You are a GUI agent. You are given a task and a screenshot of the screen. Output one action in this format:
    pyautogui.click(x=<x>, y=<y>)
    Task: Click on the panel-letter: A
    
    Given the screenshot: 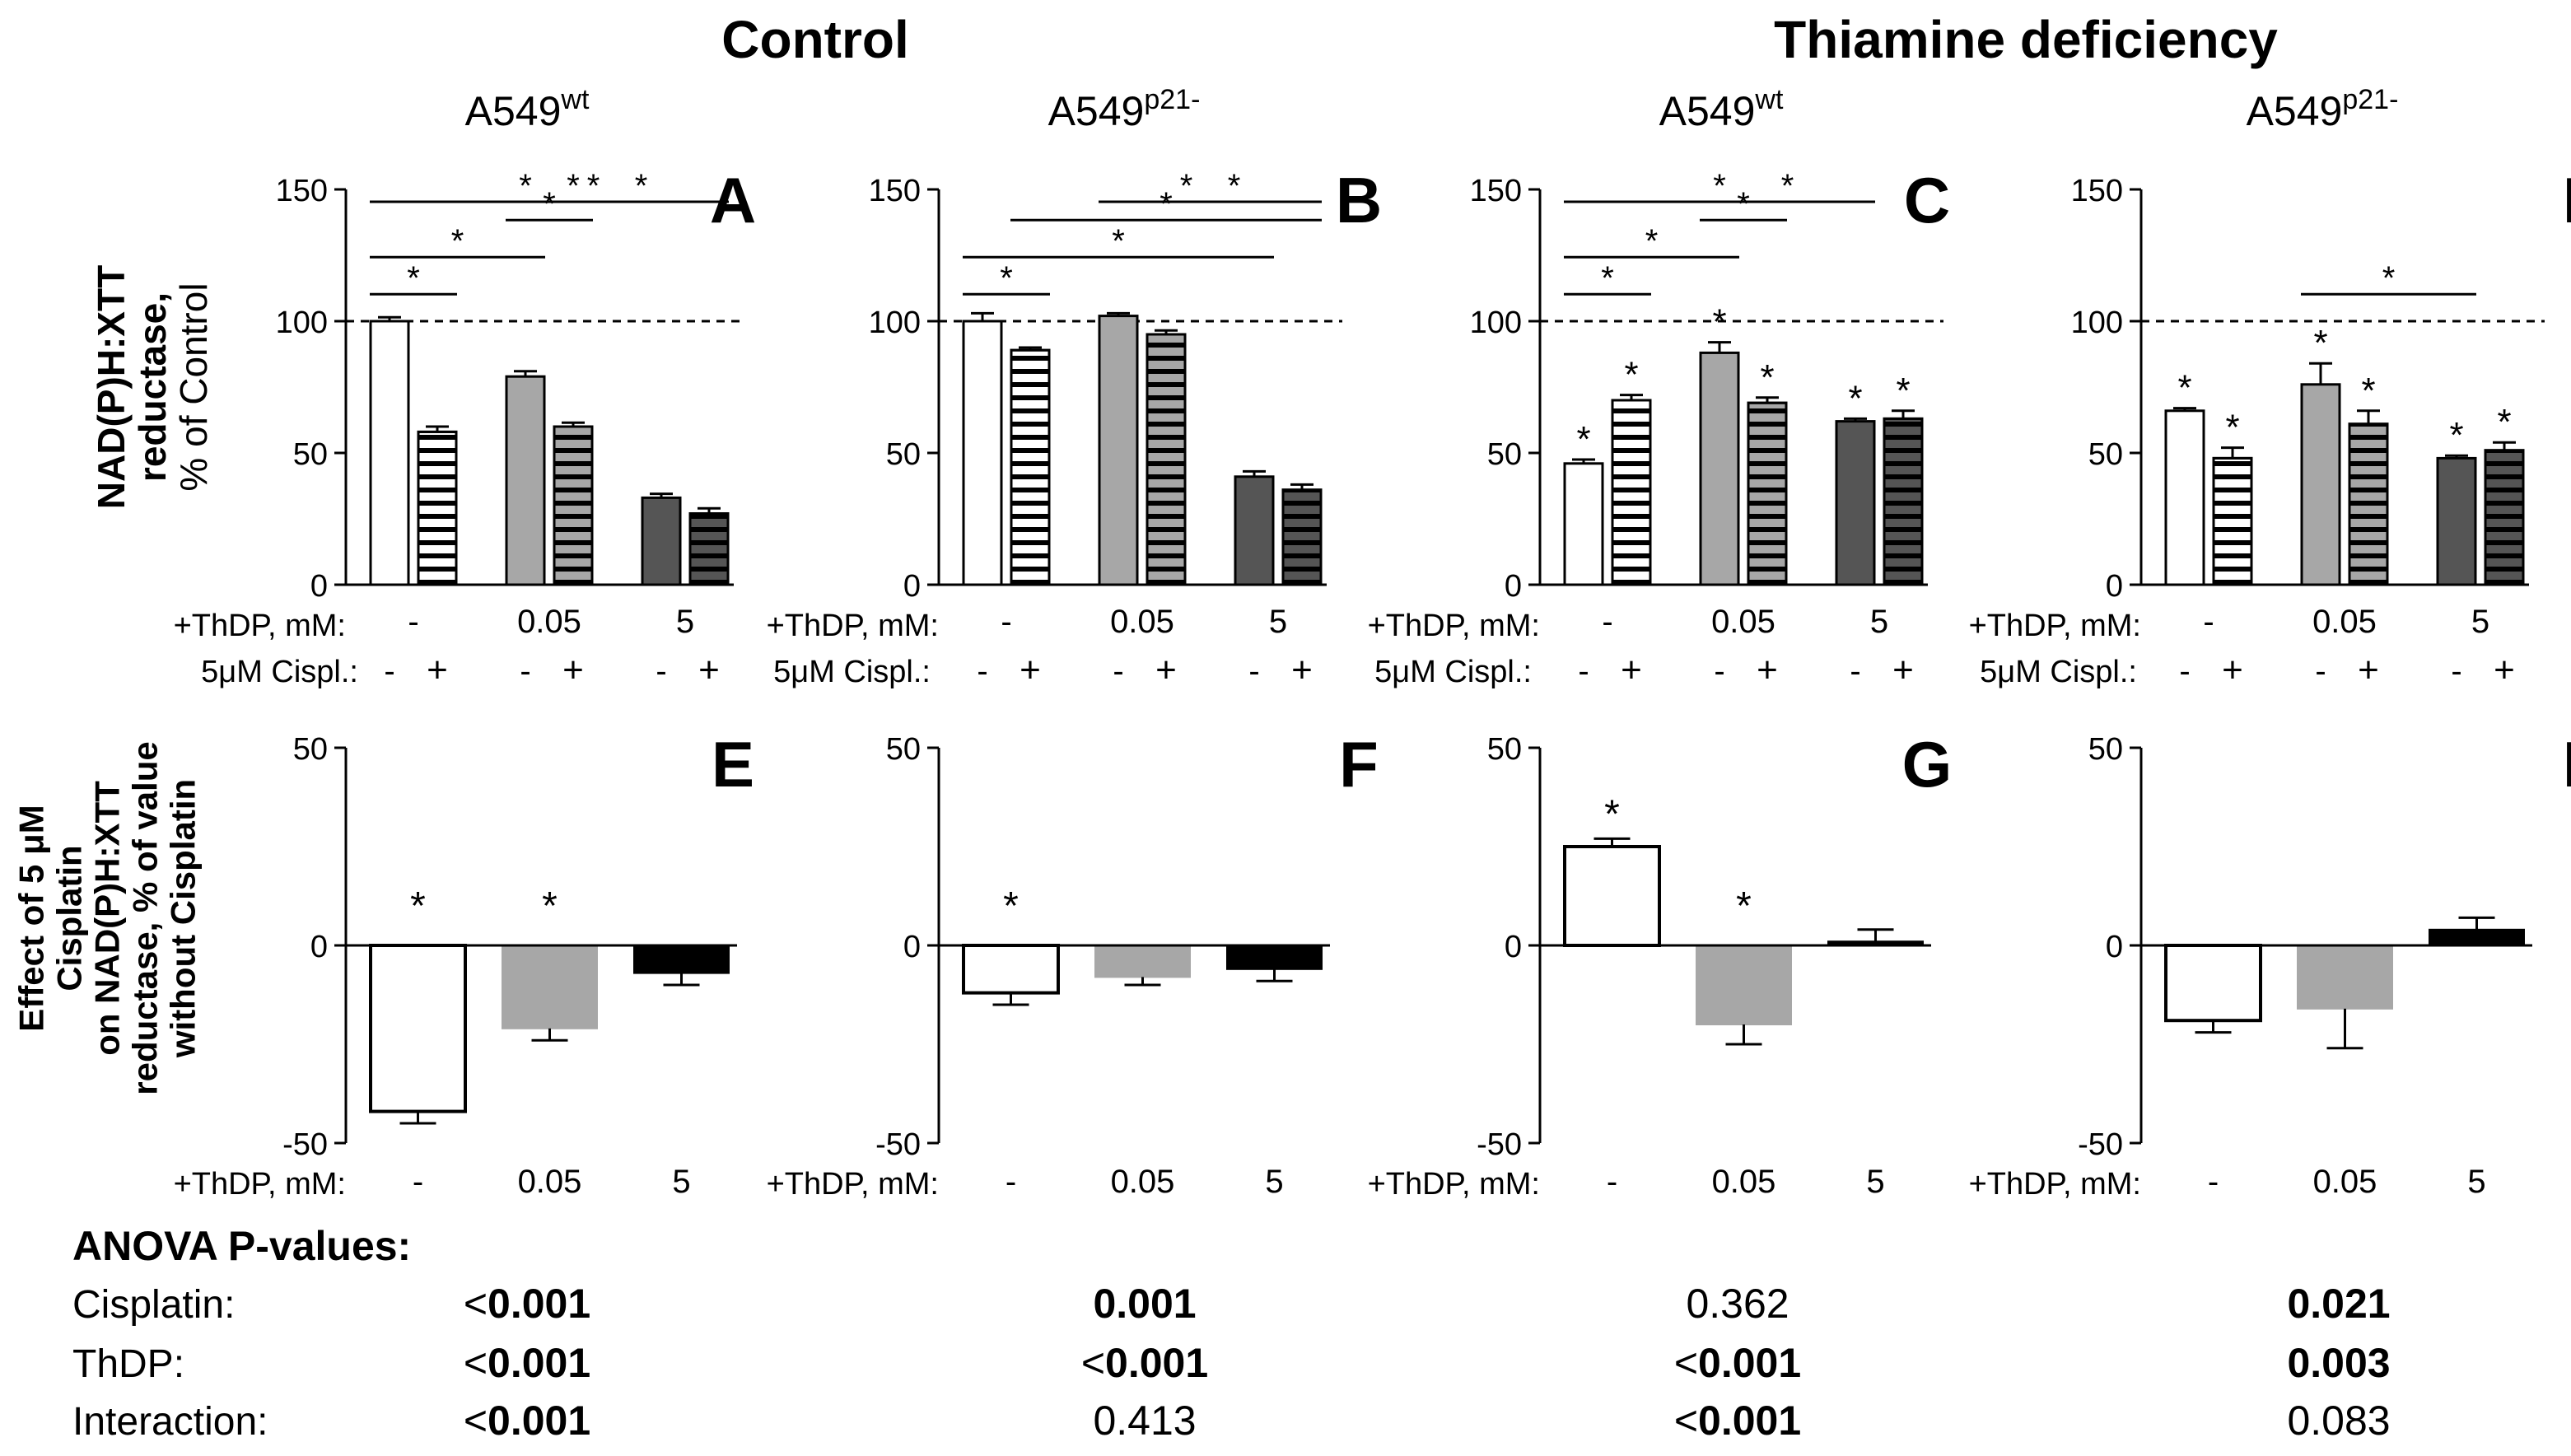 What is the action you would take?
    pyautogui.click(x=733, y=200)
    